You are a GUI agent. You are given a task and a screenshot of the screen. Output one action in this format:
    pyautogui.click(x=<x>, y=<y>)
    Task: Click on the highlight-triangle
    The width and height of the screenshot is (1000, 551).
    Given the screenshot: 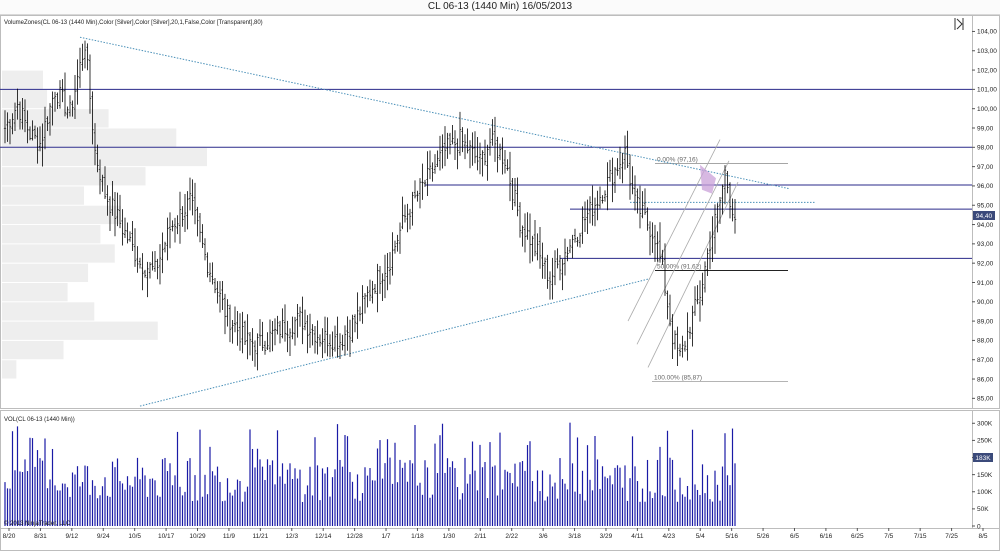 What is the action you would take?
    pyautogui.click(x=708, y=179)
    